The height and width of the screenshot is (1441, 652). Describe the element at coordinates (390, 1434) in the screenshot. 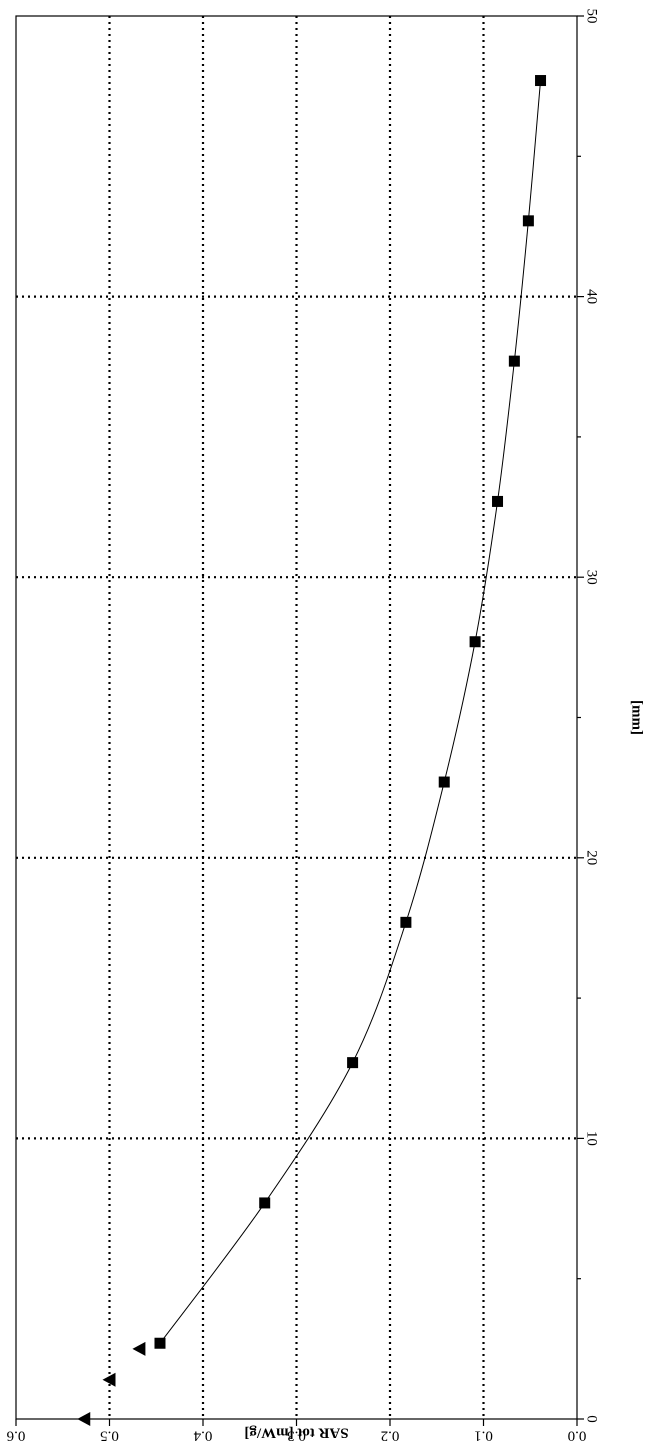

I see `tick-label-y-0.2: 0.2` at that location.